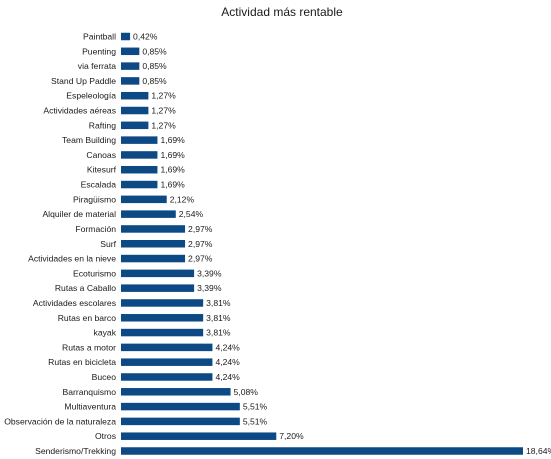  Describe the element at coordinates (74, 303) in the screenshot. I see `category-label: Actividades escolares` at that location.